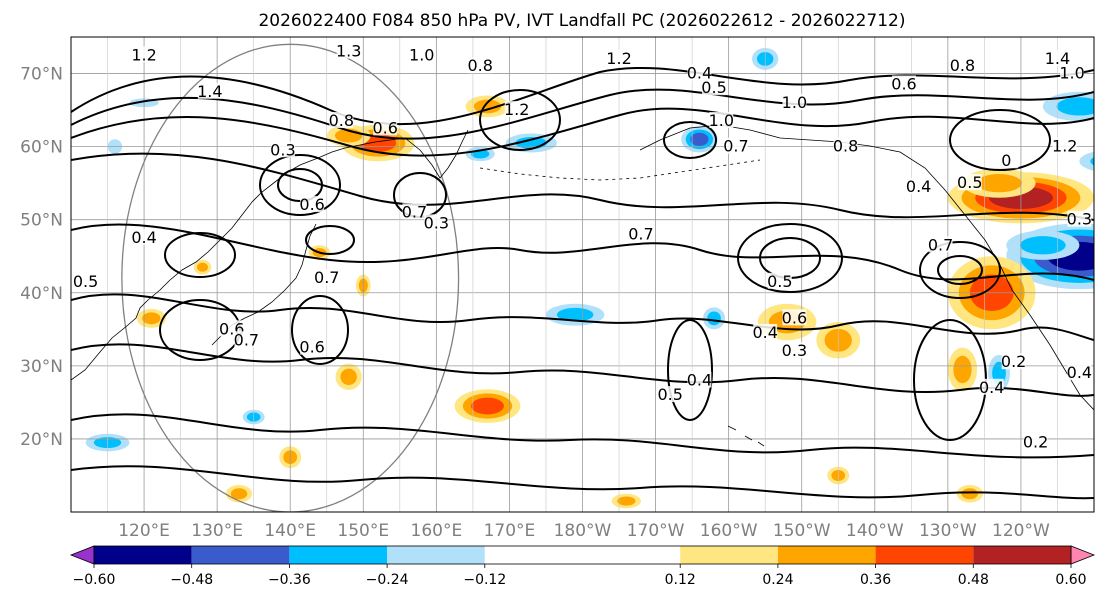 This screenshot has width=1105, height=604. I want to click on colorbar-tick-label: 0.24, so click(777, 580).